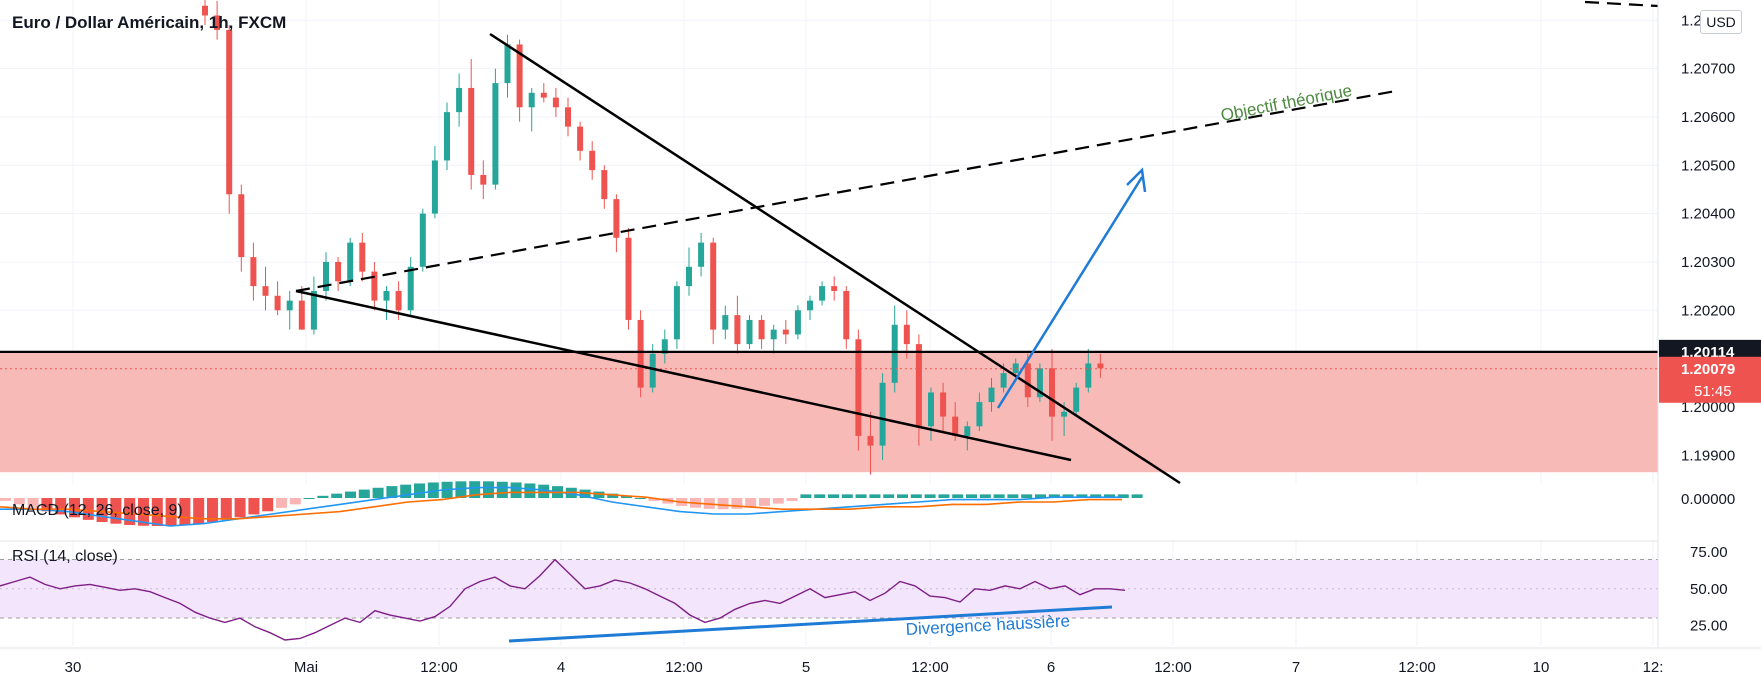 This screenshot has width=1761, height=685. I want to click on price-tick-label: 1.20200, so click(1708, 310).